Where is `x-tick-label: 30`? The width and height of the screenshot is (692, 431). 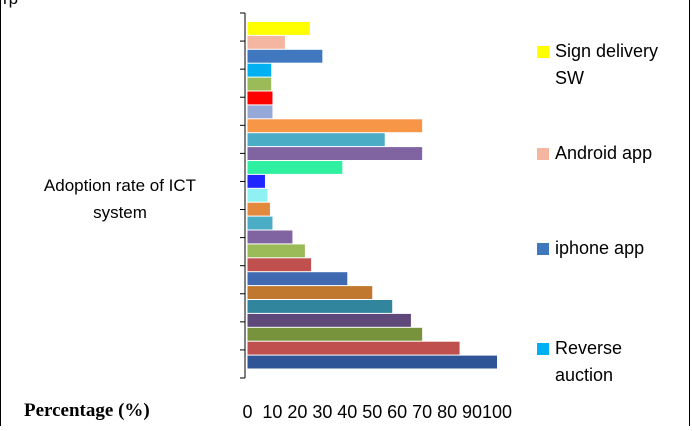
x-tick-label: 30 is located at coordinates (322, 412).